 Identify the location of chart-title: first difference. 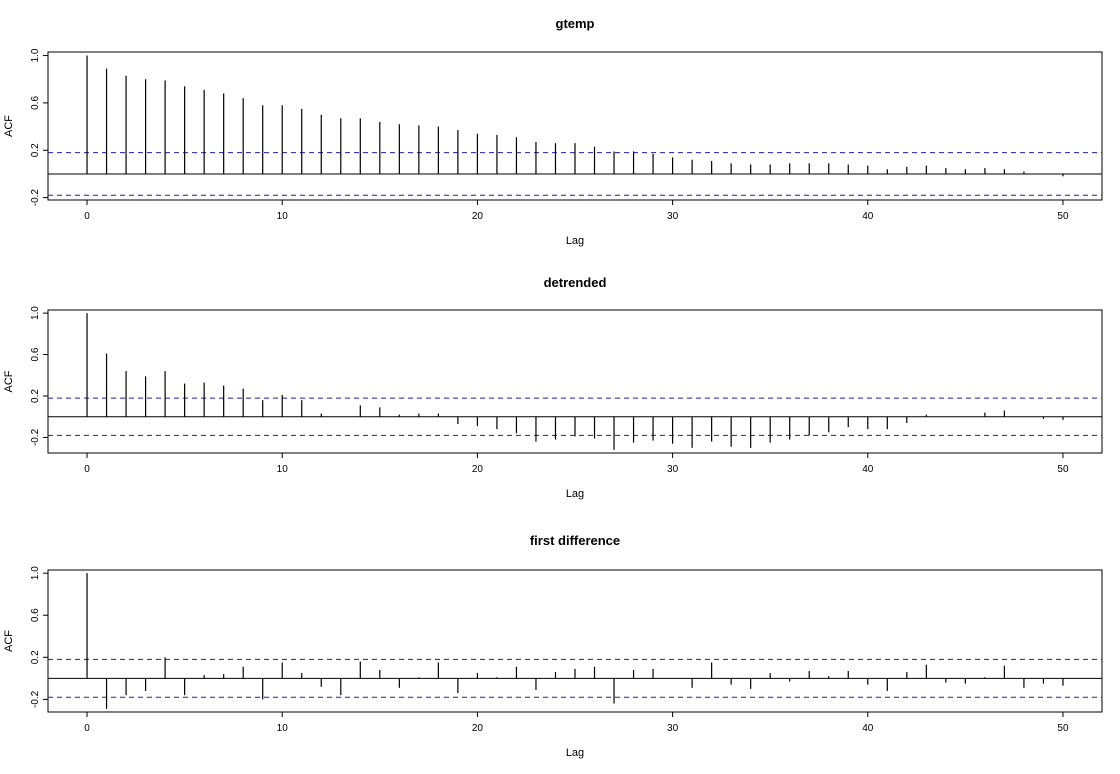
(575, 540).